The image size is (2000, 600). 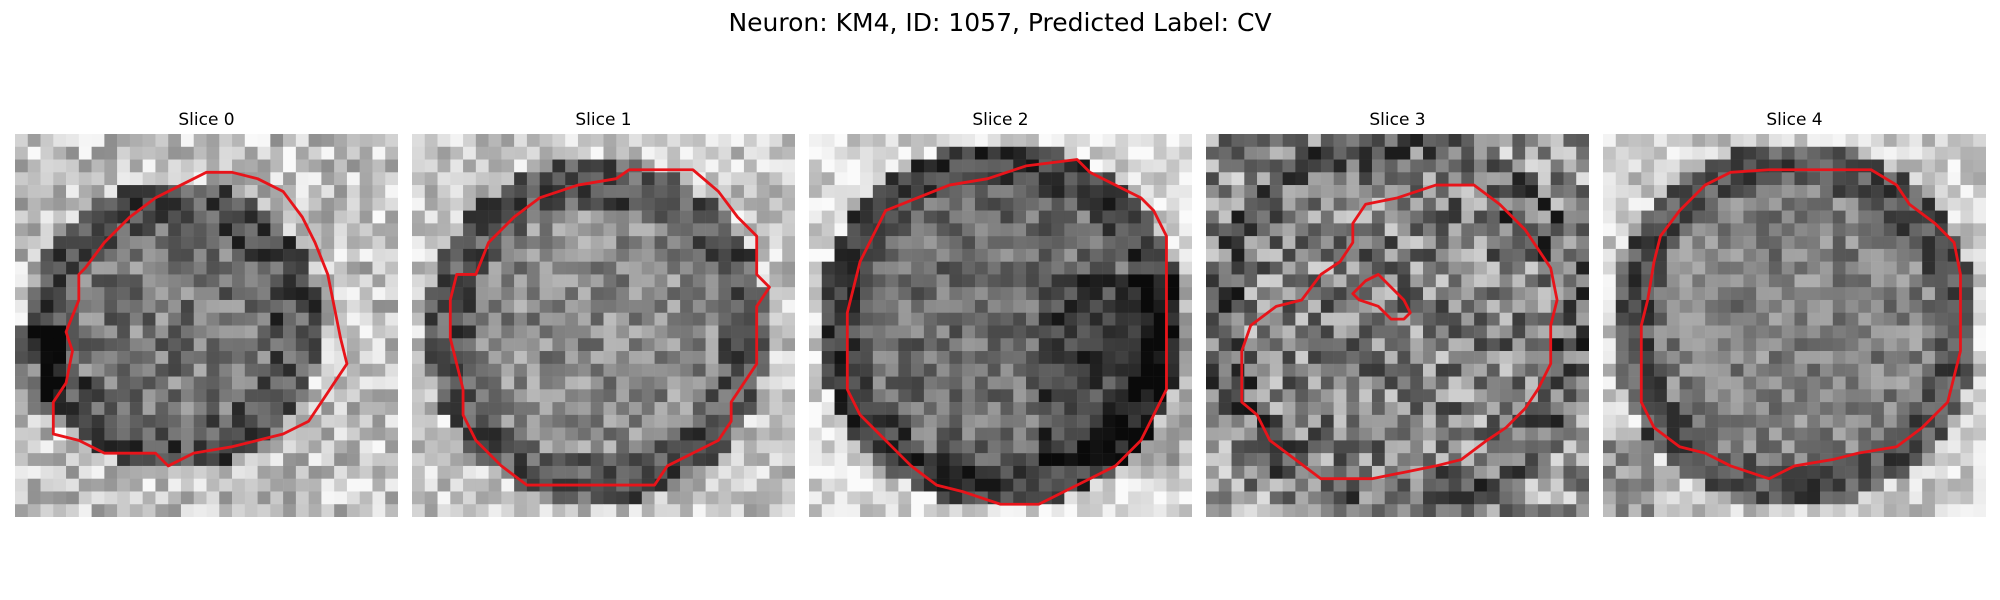 I want to click on slice-panel: Slice 2, so click(x=1000, y=313).